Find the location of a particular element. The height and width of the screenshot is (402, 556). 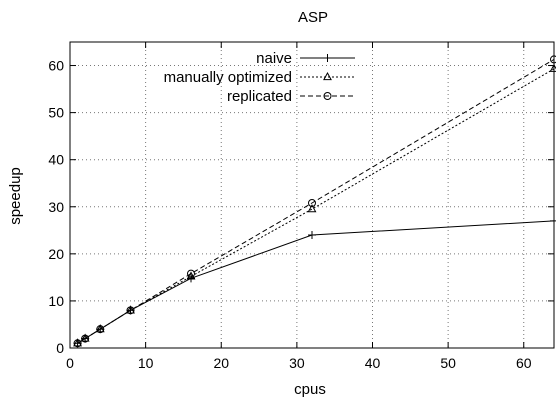

x-tick-label: 40 is located at coordinates (373, 363).